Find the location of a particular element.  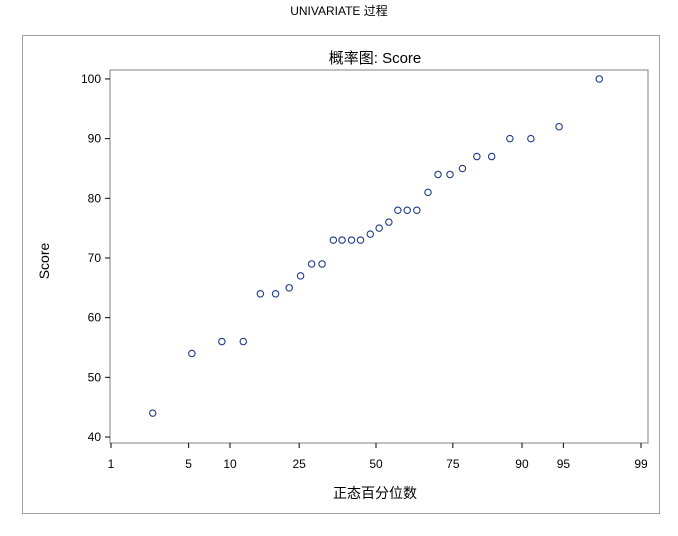

y-tick-label: 80 is located at coordinates (95, 198).